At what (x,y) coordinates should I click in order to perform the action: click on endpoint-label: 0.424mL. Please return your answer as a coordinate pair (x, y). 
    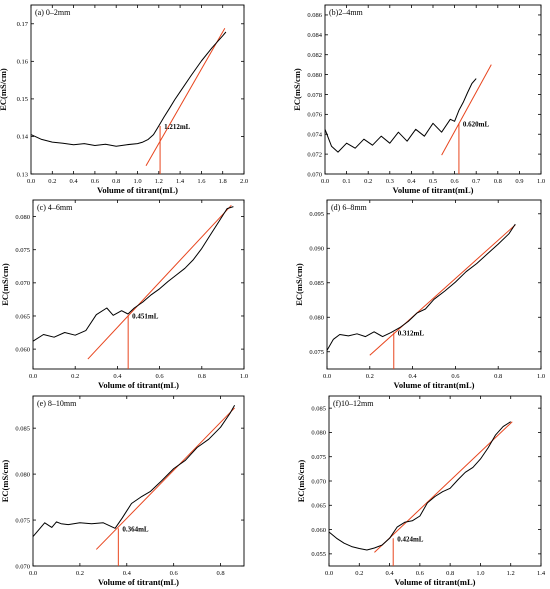
    Looking at the image, I should click on (410, 539).